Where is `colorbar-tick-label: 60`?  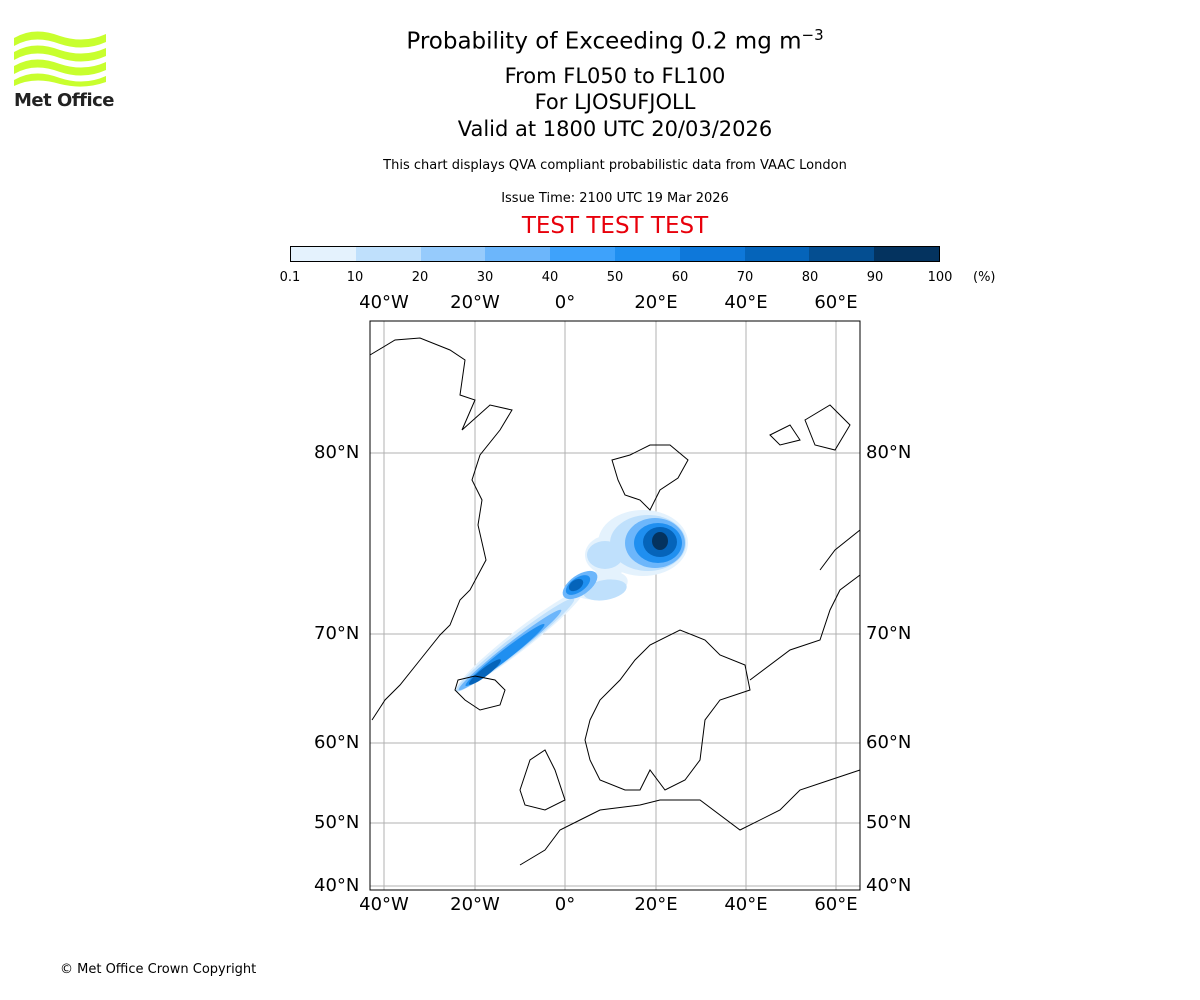 colorbar-tick-label: 60 is located at coordinates (680, 277).